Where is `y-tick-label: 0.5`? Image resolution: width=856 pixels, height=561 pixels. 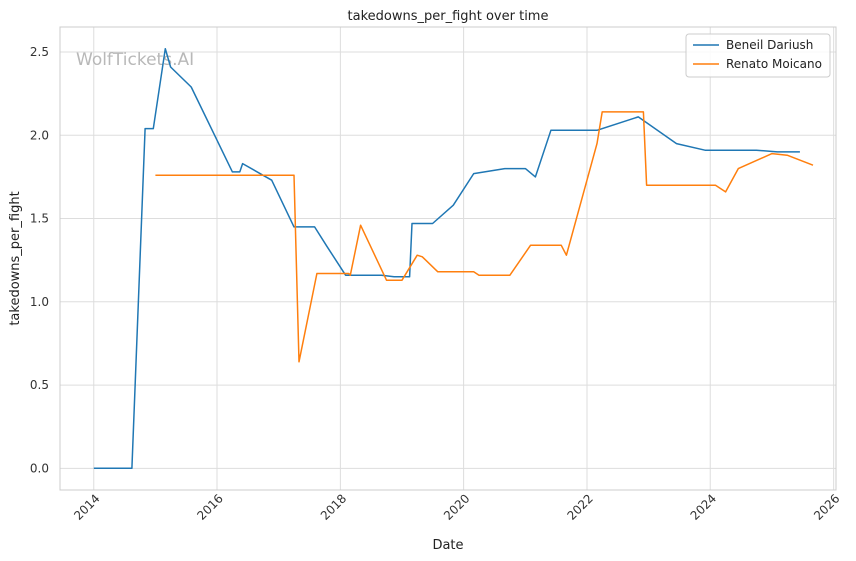
y-tick-label: 0.5 is located at coordinates (39, 385).